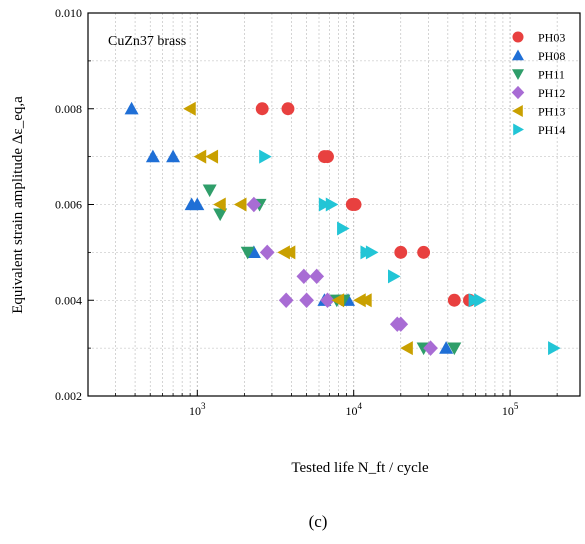 Image resolution: width=585 pixels, height=544 pixels. What do you see at coordinates (551, 38) in the screenshot?
I see `legend-label: PH03` at bounding box center [551, 38].